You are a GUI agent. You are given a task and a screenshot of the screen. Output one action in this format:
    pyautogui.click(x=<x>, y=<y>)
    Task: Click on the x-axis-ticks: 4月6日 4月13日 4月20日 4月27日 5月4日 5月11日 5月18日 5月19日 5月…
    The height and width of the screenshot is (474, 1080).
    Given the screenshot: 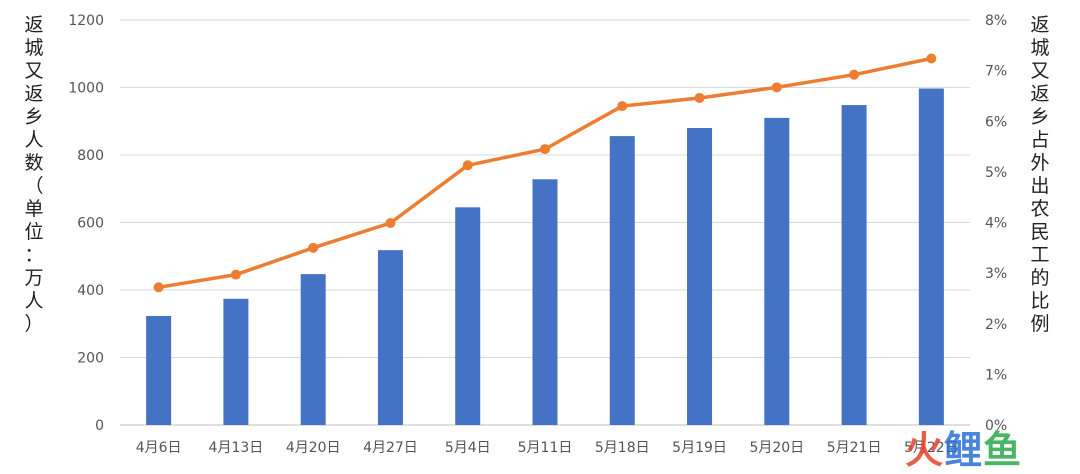 What is the action you would take?
    pyautogui.click(x=547, y=448)
    